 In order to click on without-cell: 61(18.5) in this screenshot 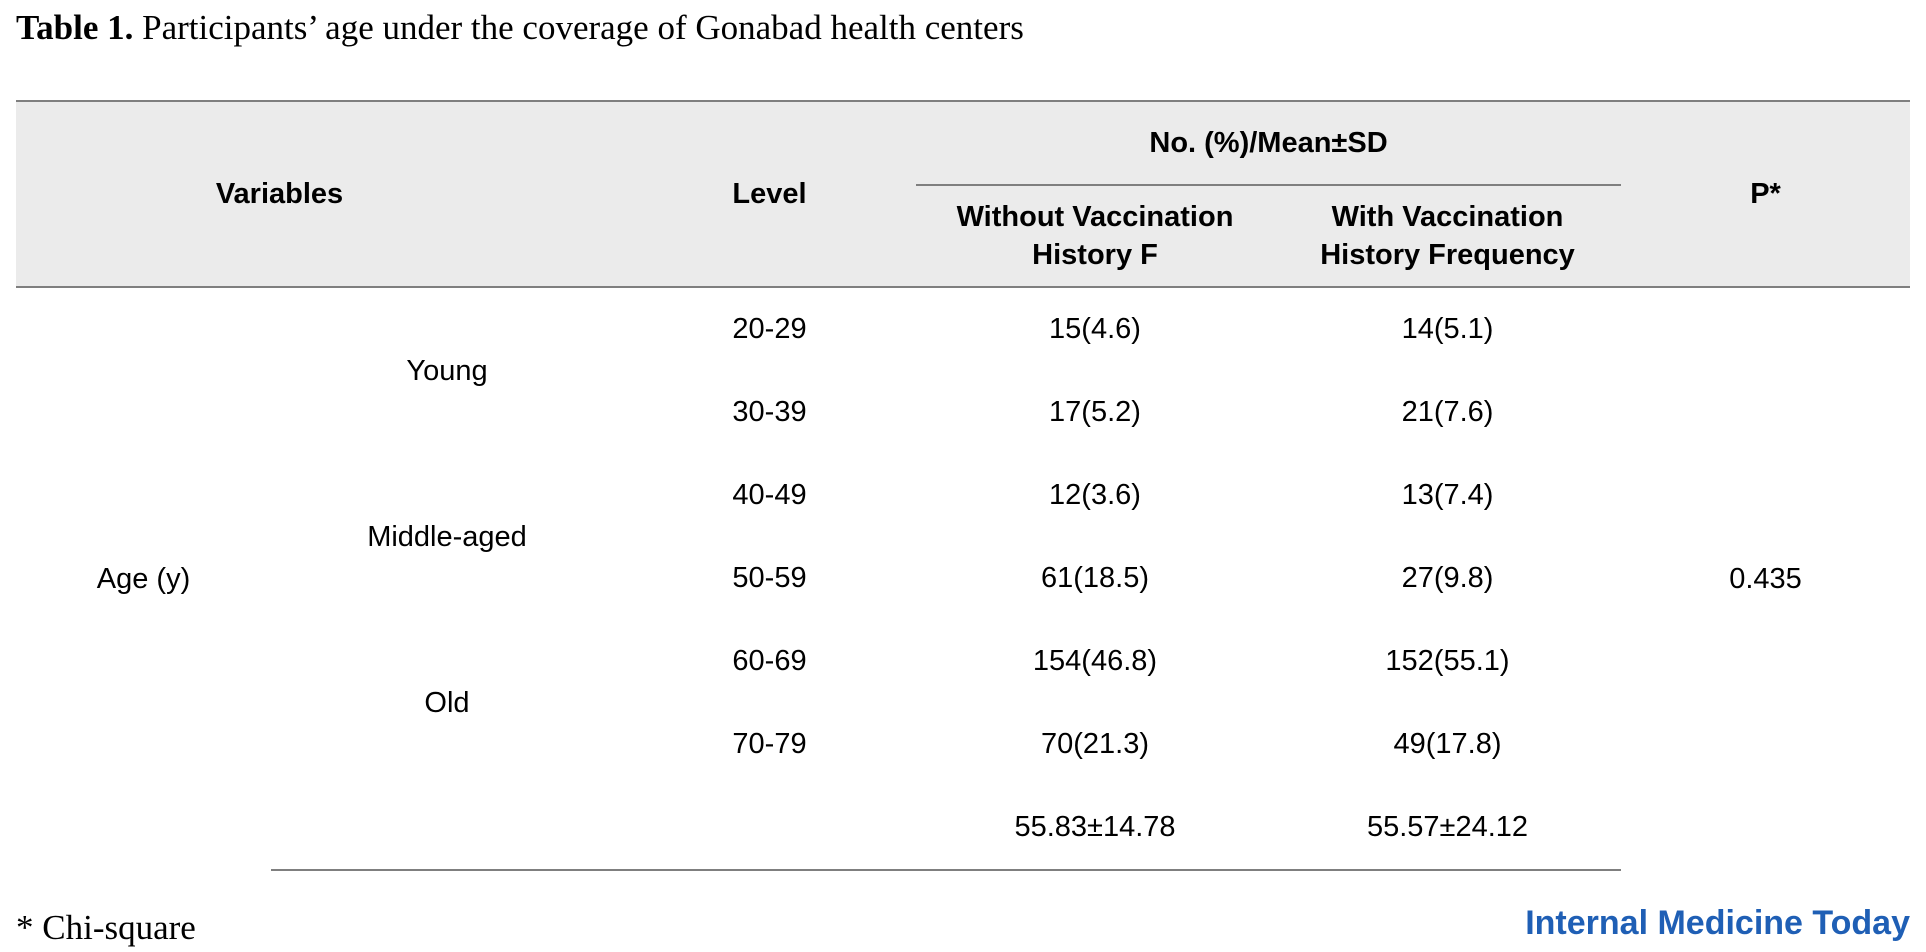, I will do `click(1094, 578)`.